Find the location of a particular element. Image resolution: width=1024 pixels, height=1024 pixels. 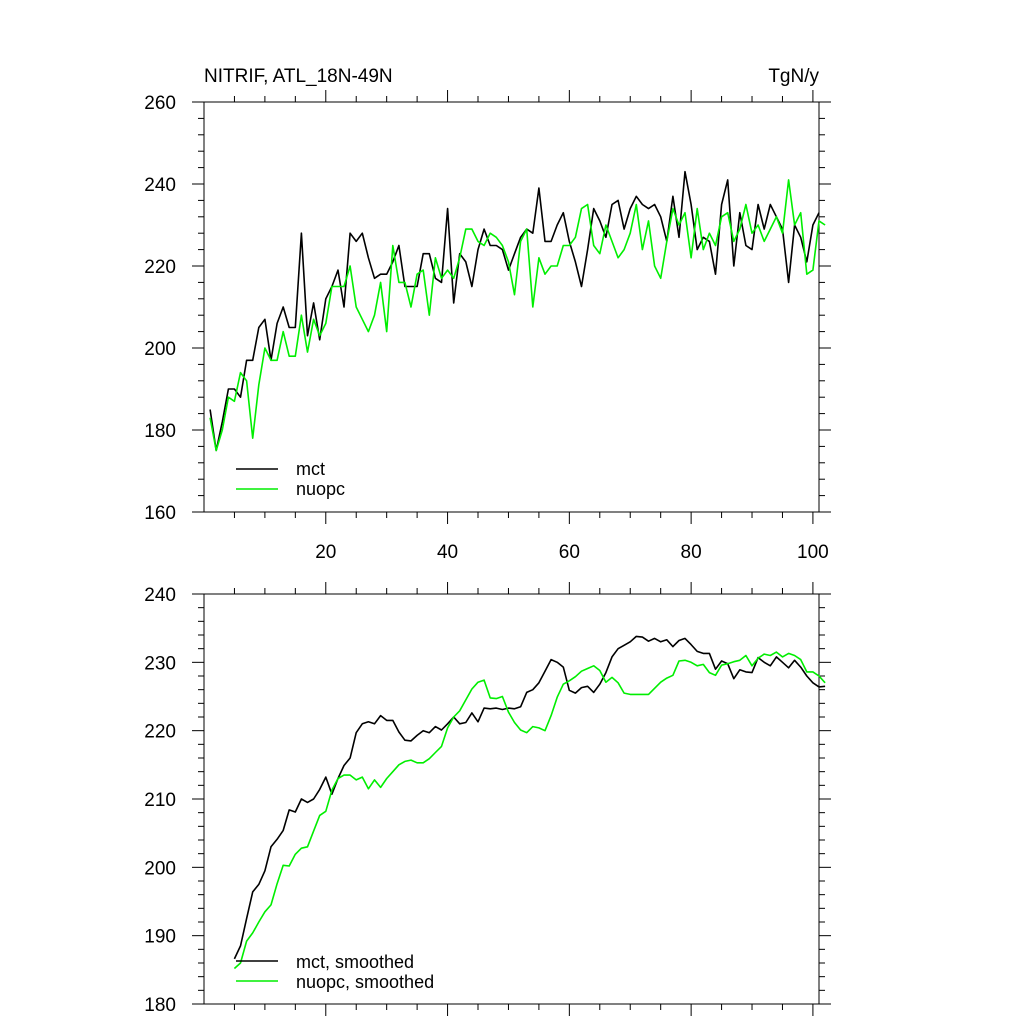

legend-mct-smoothed-label: mct, smoothed is located at coordinates (355, 962).